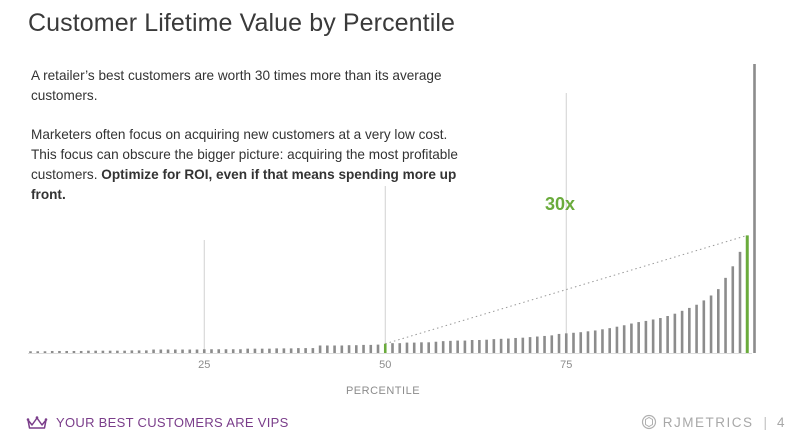  Describe the element at coordinates (204, 365) in the screenshot. I see `x-tick-label-25: 25` at that location.